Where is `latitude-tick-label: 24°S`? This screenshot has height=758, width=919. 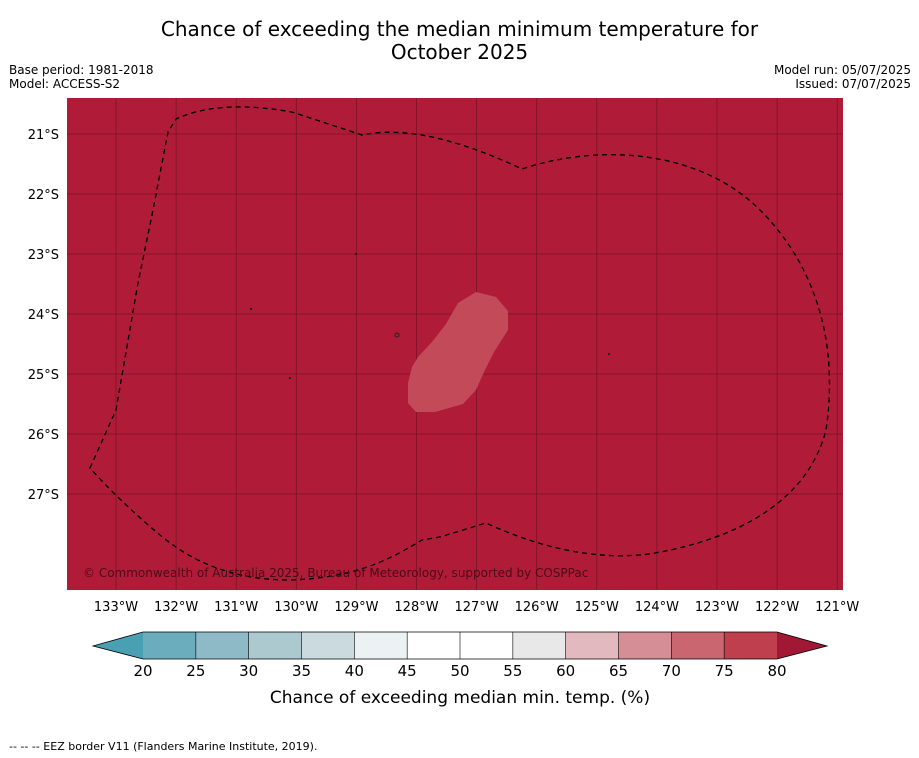
latitude-tick-label: 24°S is located at coordinates (43, 315).